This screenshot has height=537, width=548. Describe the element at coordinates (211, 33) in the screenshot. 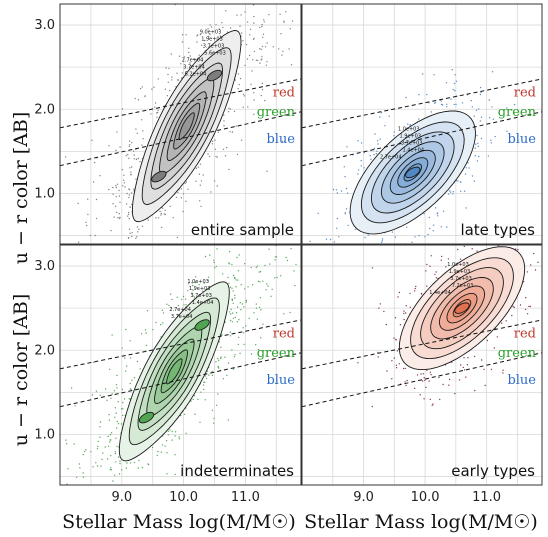

I see `contour-label: 9.0e+03` at that location.